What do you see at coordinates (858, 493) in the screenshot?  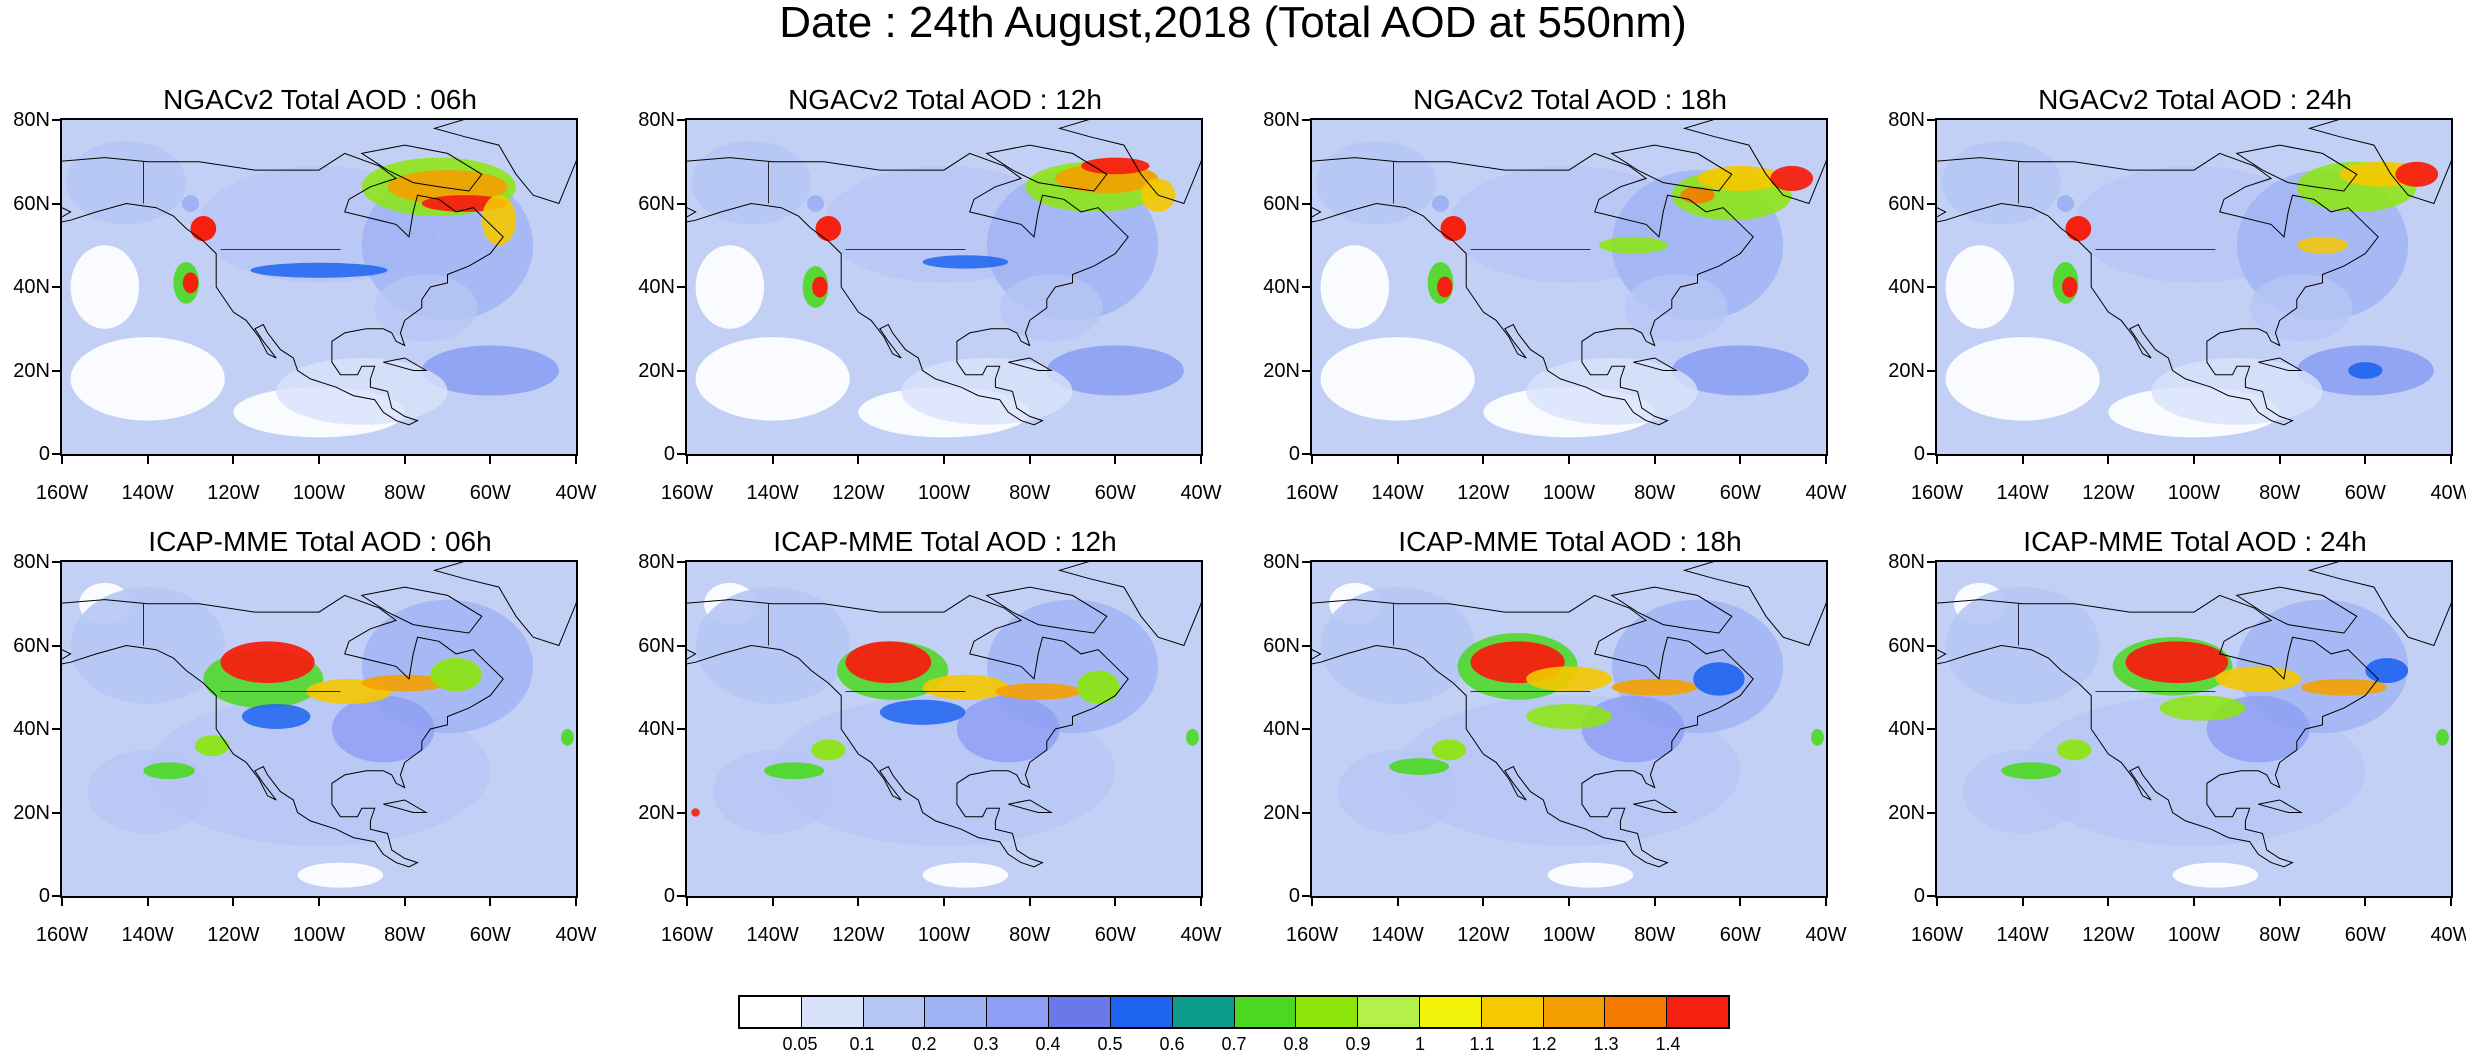 I see `lon-label: 120W` at bounding box center [858, 493].